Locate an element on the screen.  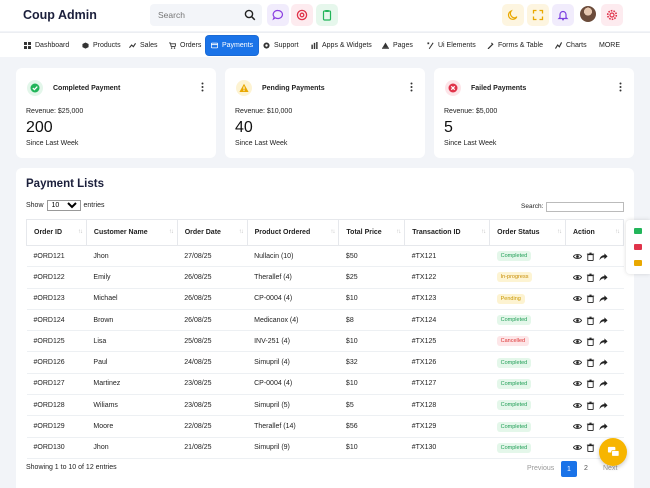
search-input is located at coordinates (199, 15).